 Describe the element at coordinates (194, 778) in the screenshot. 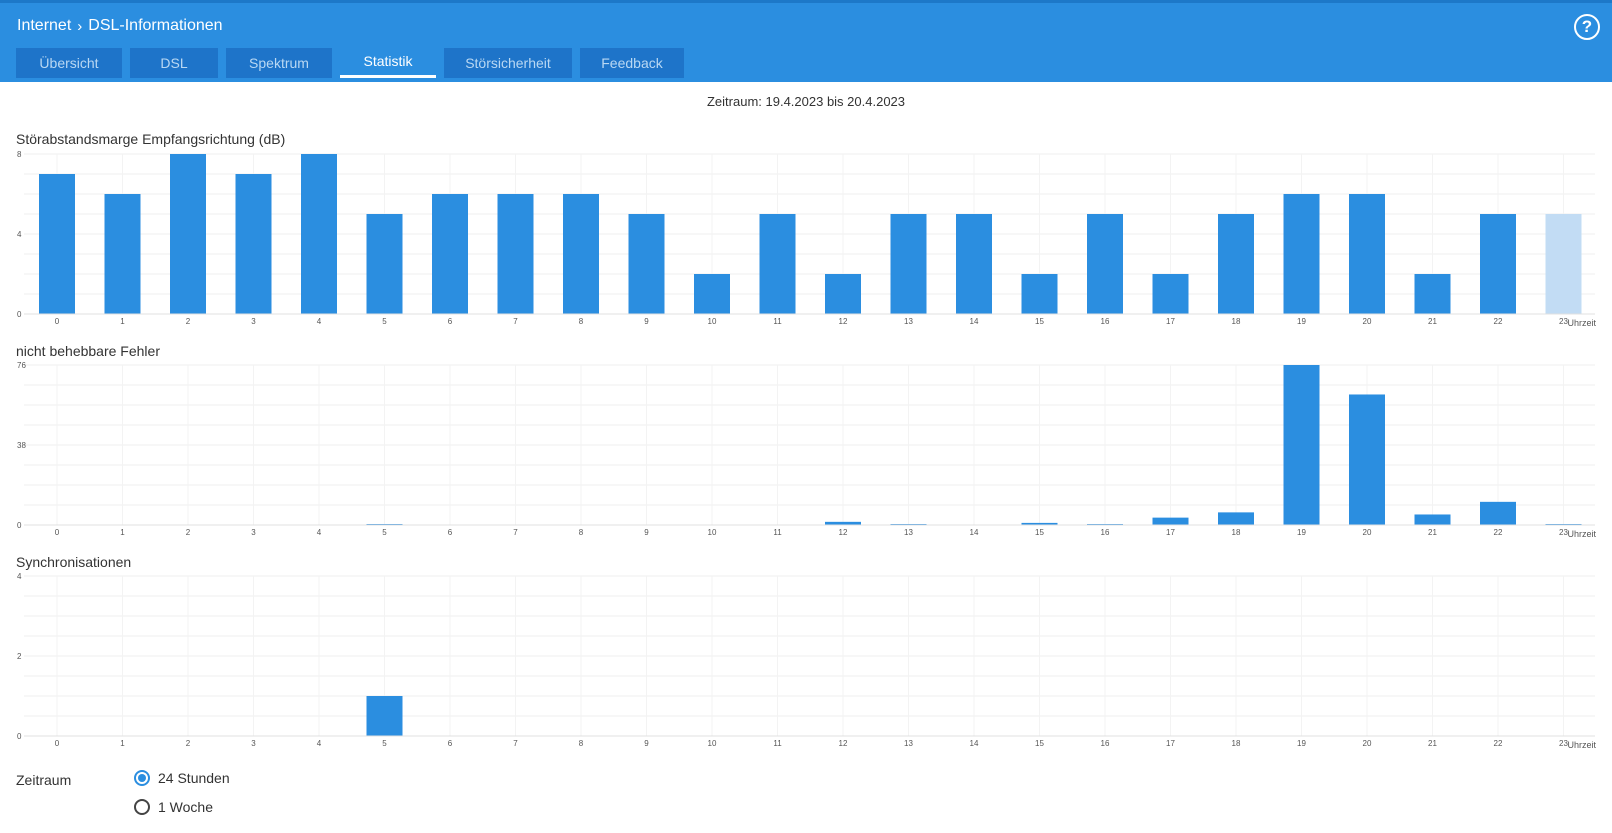

I see `radio-24-stunden-label: 24 Stunden` at that location.